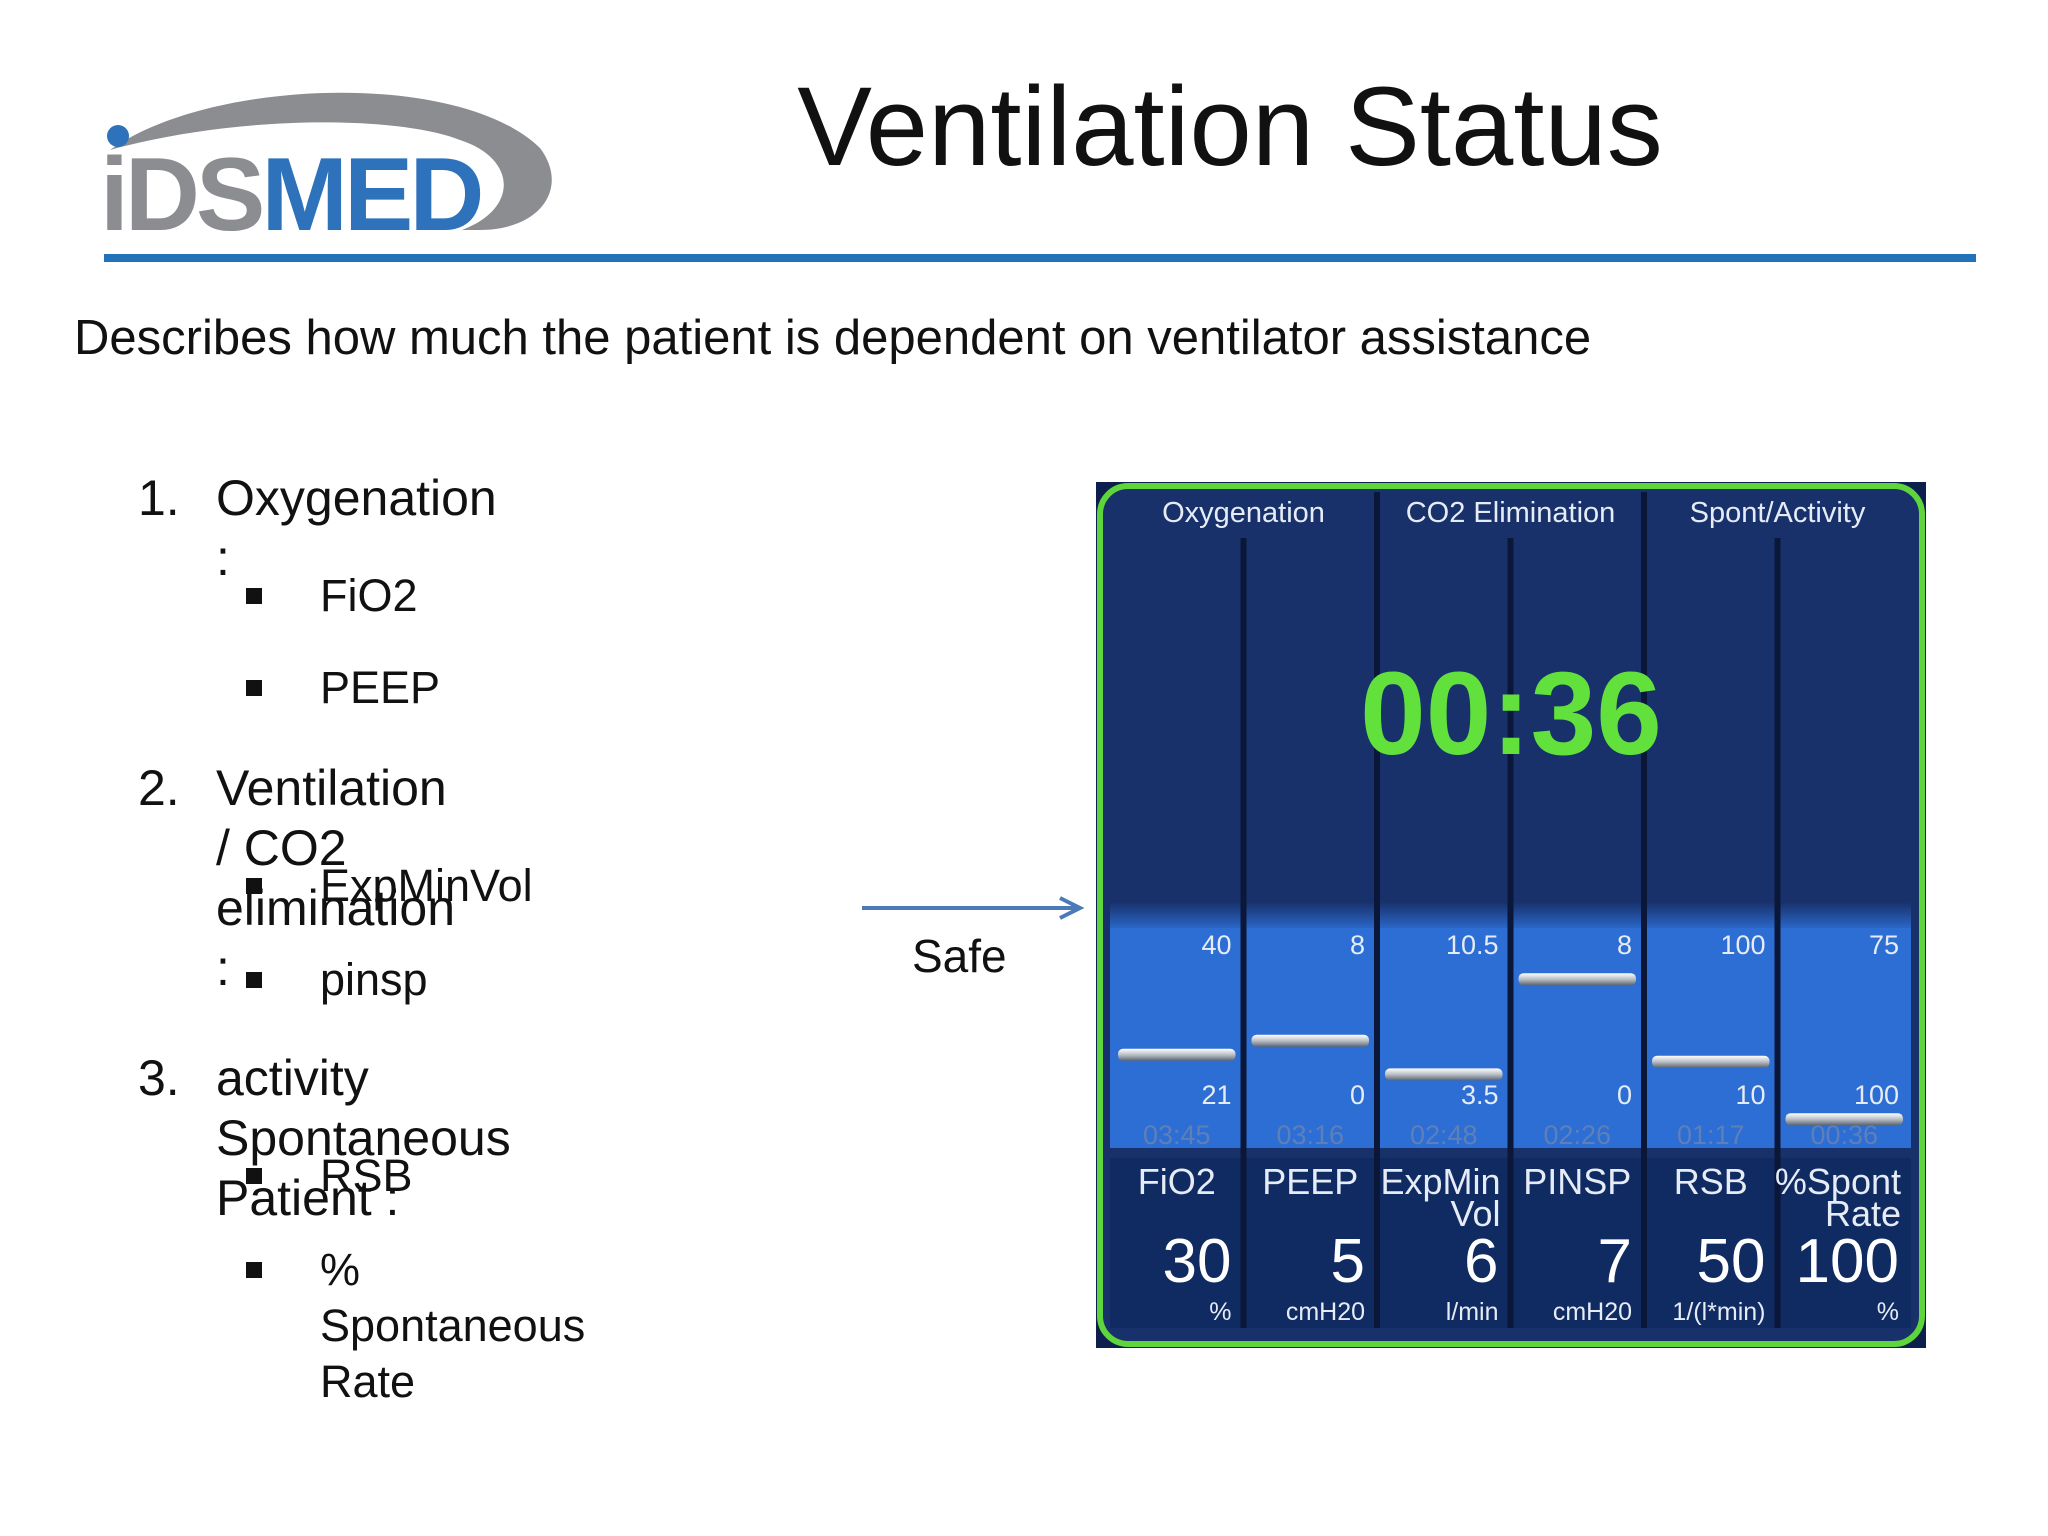 The height and width of the screenshot is (1536, 2048). I want to click on section-number: 3., so click(159, 1078).